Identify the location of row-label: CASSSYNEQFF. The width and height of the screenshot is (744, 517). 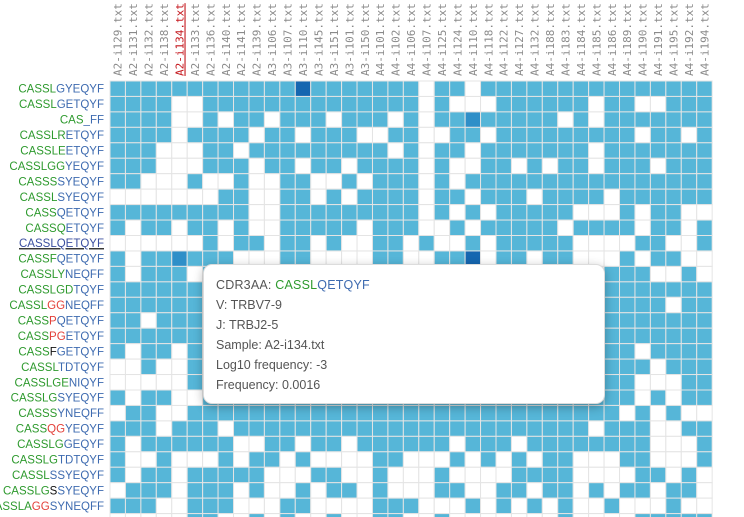
(61, 414).